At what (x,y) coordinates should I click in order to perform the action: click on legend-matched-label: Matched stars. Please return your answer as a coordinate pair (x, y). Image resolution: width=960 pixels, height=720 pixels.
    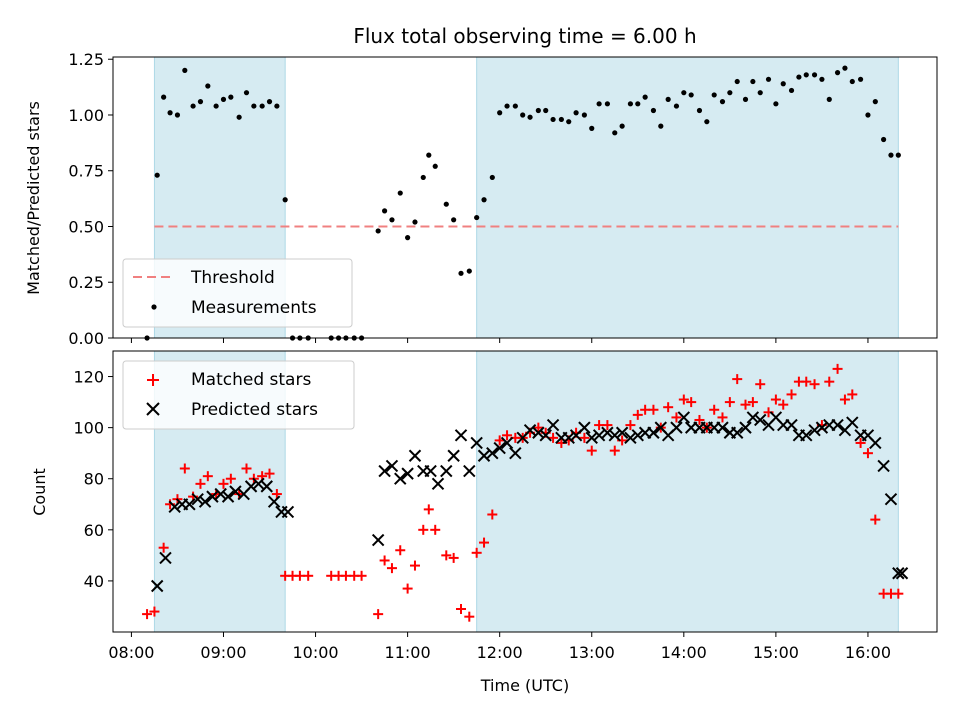
    Looking at the image, I should click on (251, 380).